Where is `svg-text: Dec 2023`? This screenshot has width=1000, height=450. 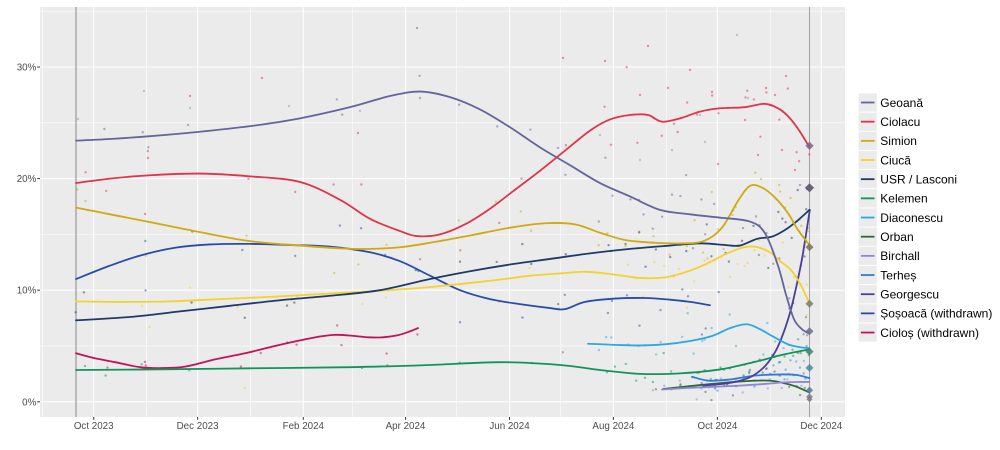
svg-text: Dec 2023 is located at coordinates (198, 426).